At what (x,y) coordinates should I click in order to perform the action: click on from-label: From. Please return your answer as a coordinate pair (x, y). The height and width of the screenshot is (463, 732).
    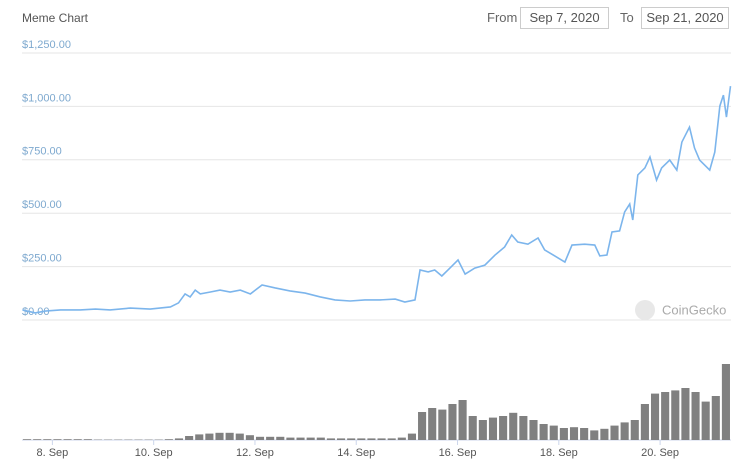
    Looking at the image, I should click on (502, 17).